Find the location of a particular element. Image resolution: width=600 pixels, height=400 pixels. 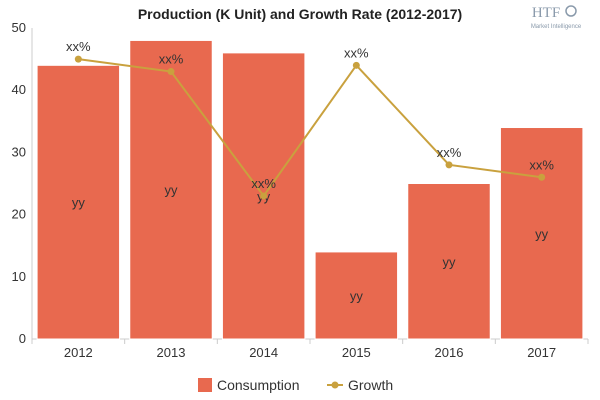

y-tick-label: 50 is located at coordinates (19, 27).